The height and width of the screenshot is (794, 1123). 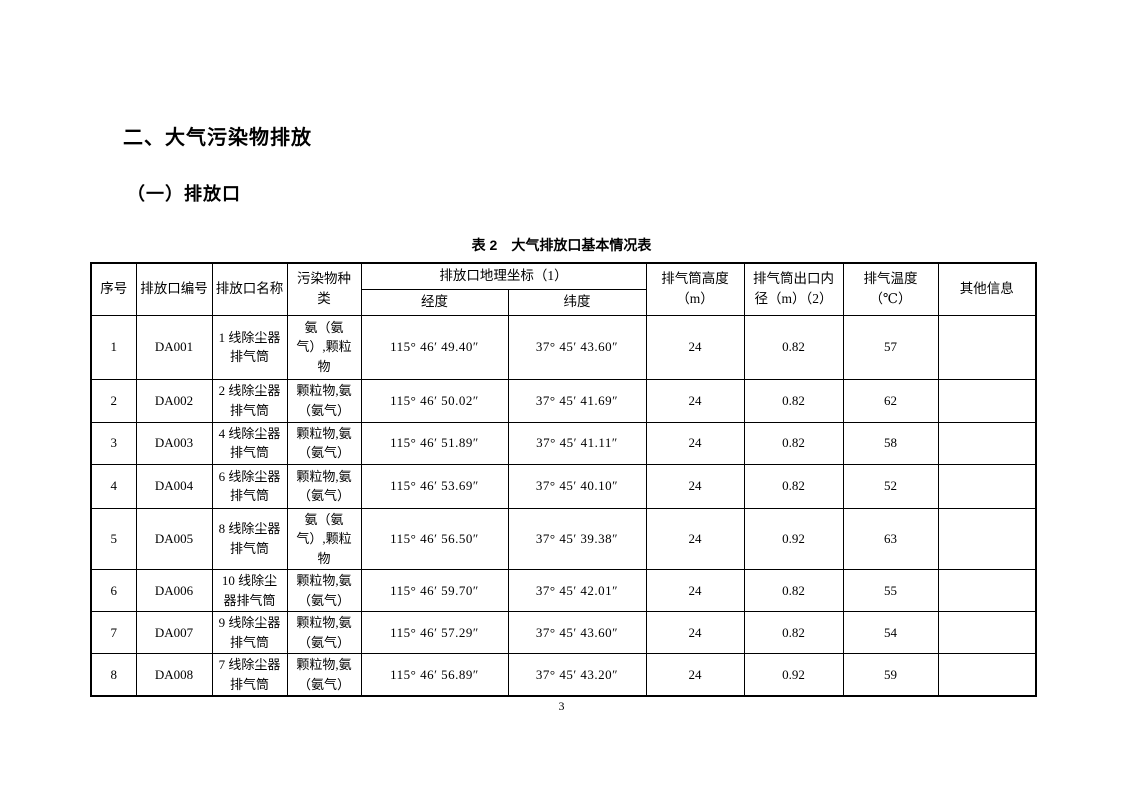 What do you see at coordinates (249, 289) in the screenshot?
I see `col-header-outlet-name: 排放口名称` at bounding box center [249, 289].